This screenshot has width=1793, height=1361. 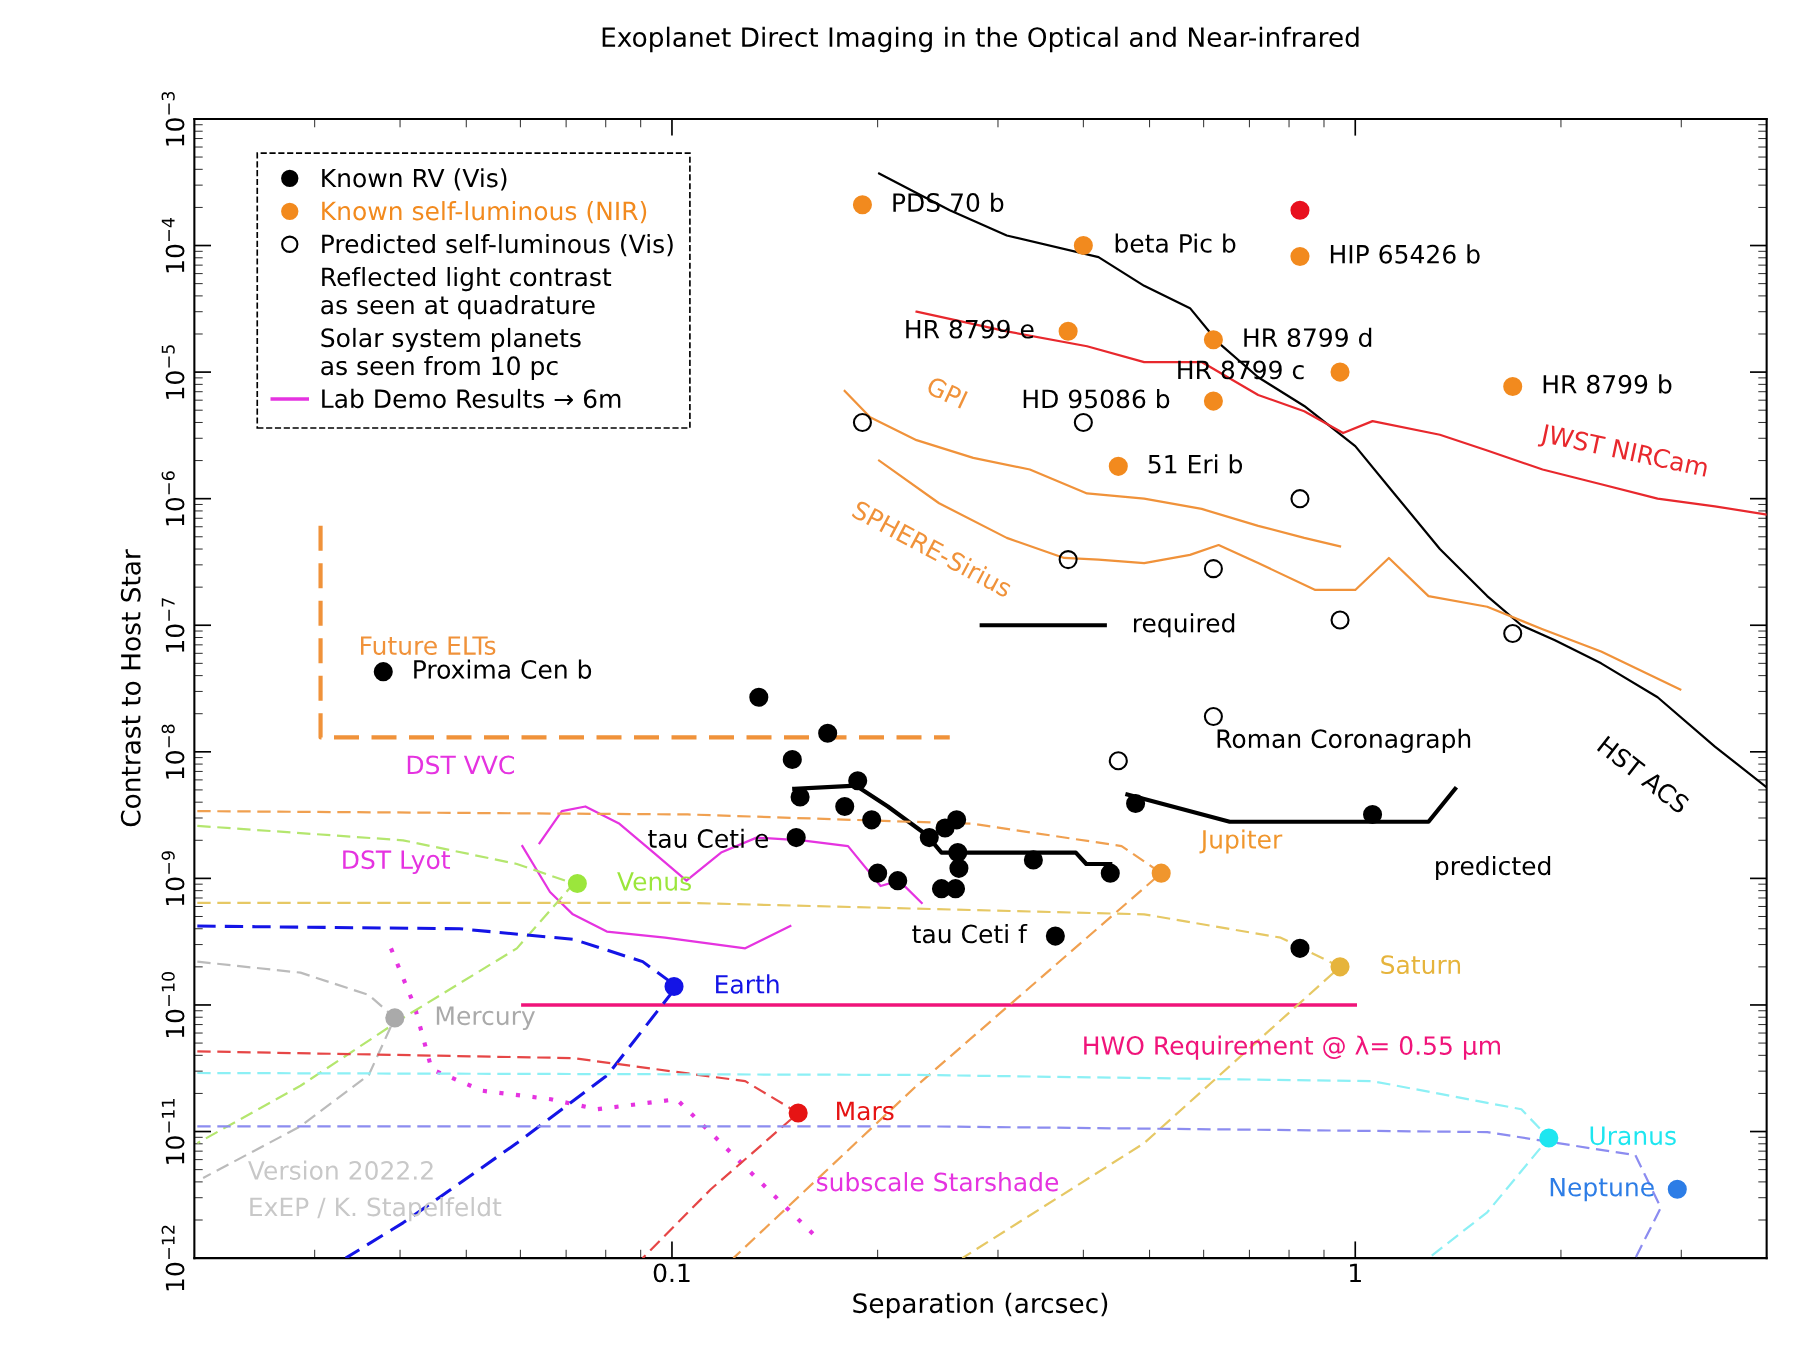 What do you see at coordinates (173, 751) in the screenshot?
I see `y-tick-label: 10$^{−8}$` at bounding box center [173, 751].